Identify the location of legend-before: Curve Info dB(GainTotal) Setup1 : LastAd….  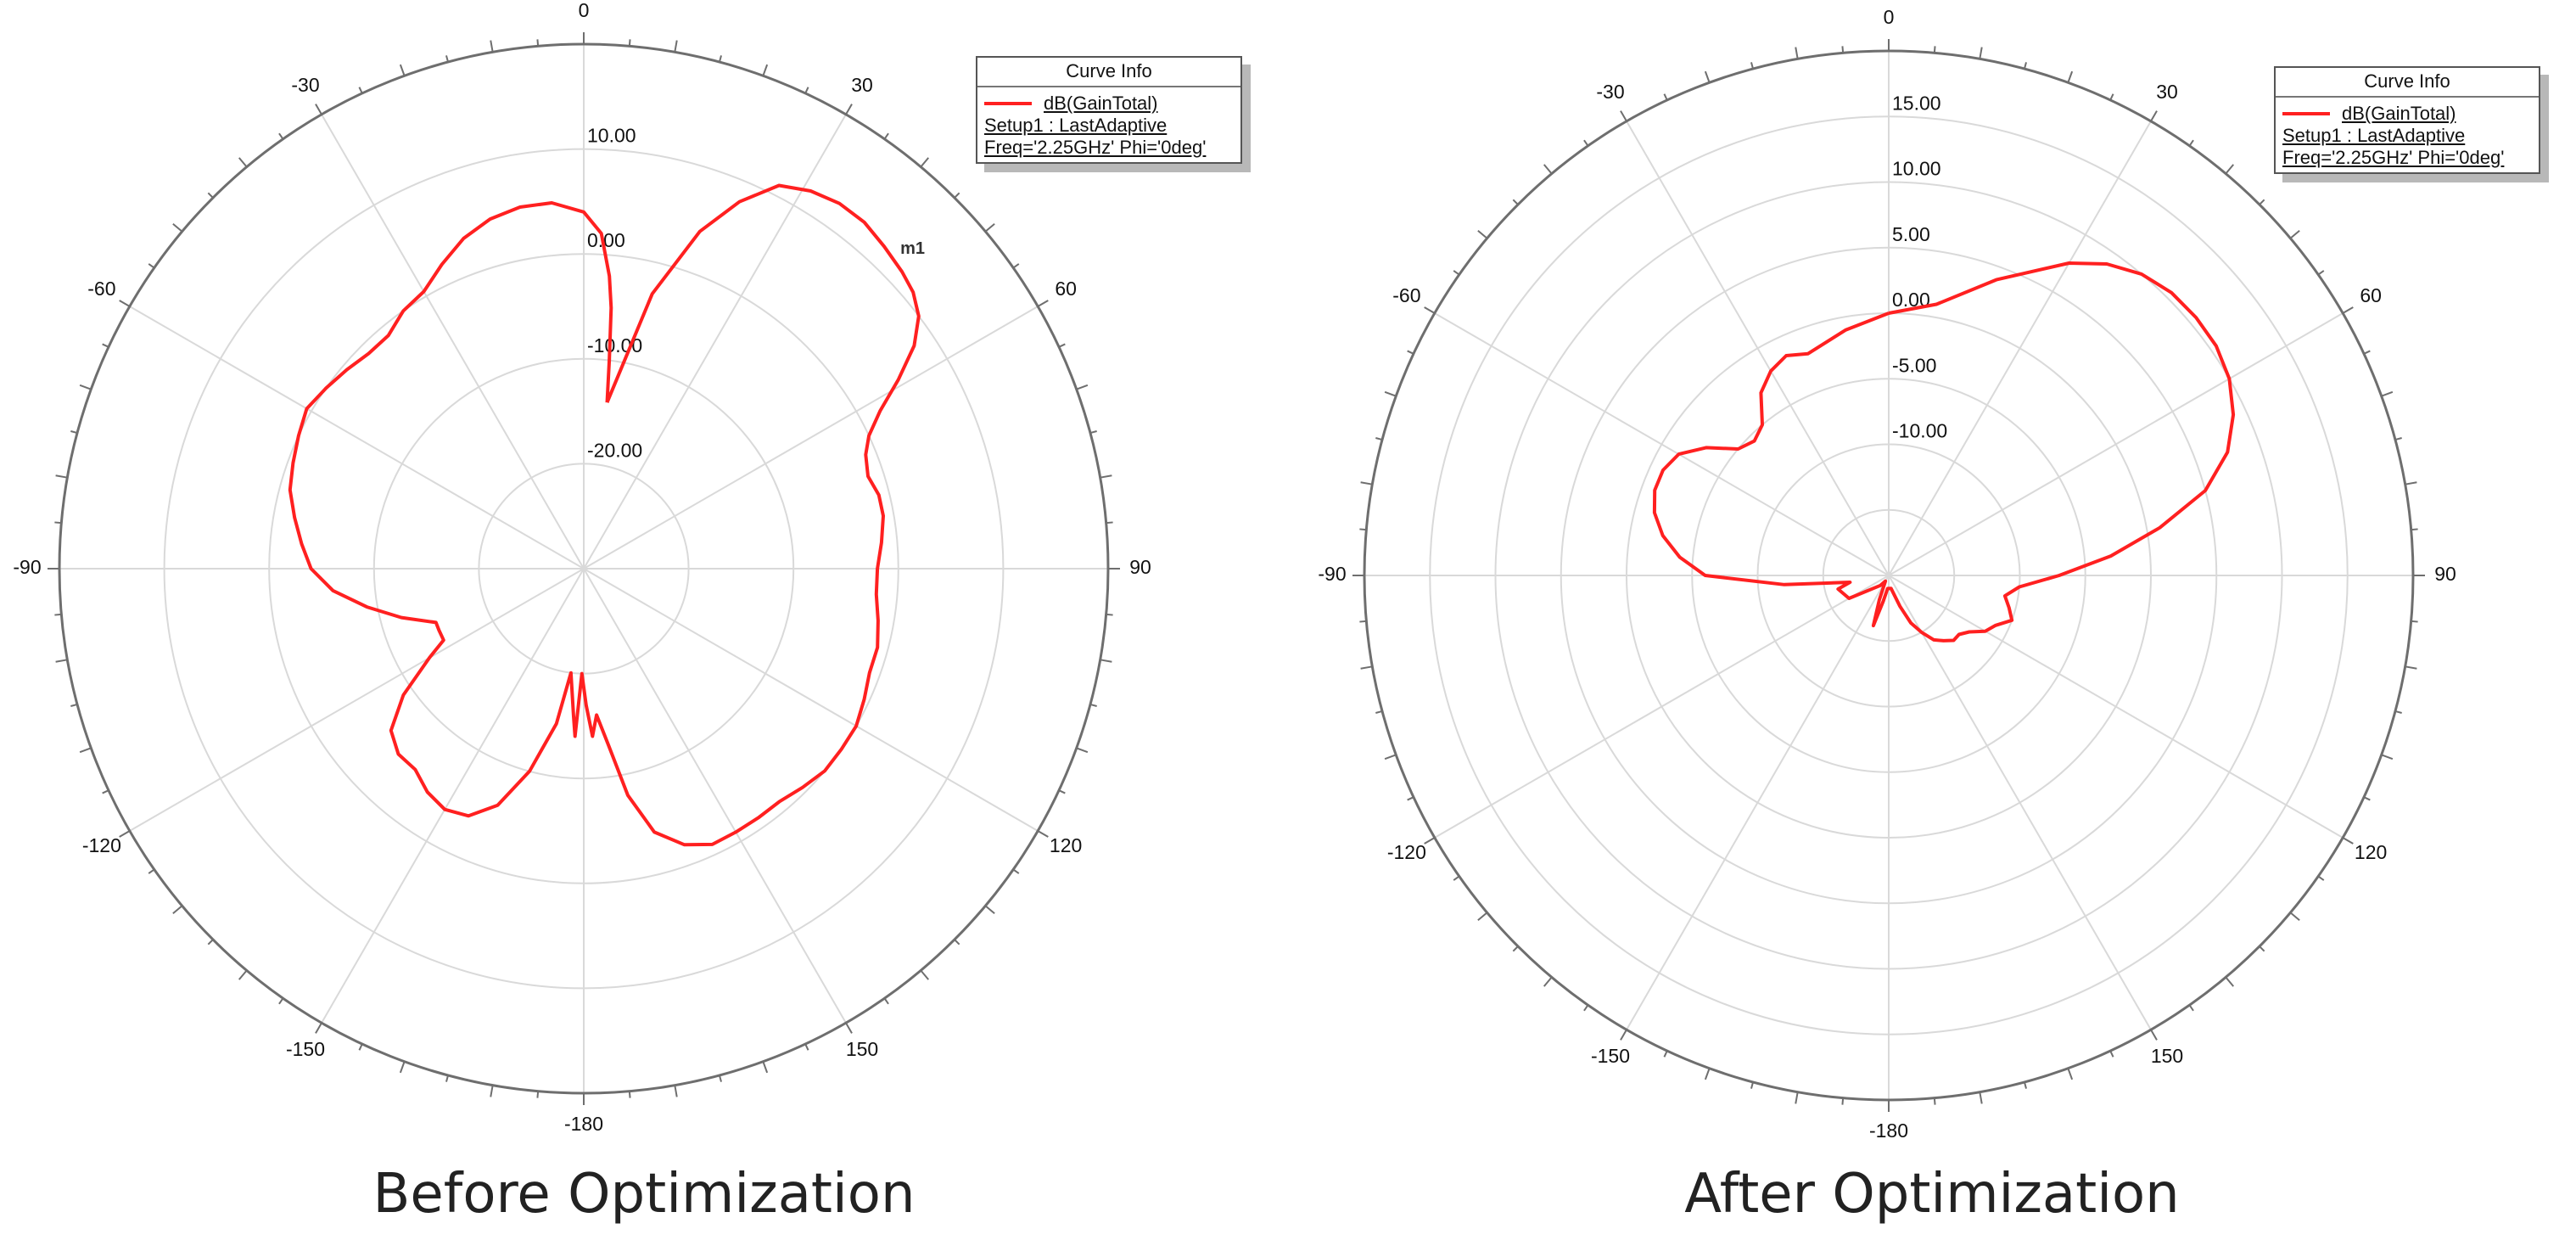
(1109, 110).